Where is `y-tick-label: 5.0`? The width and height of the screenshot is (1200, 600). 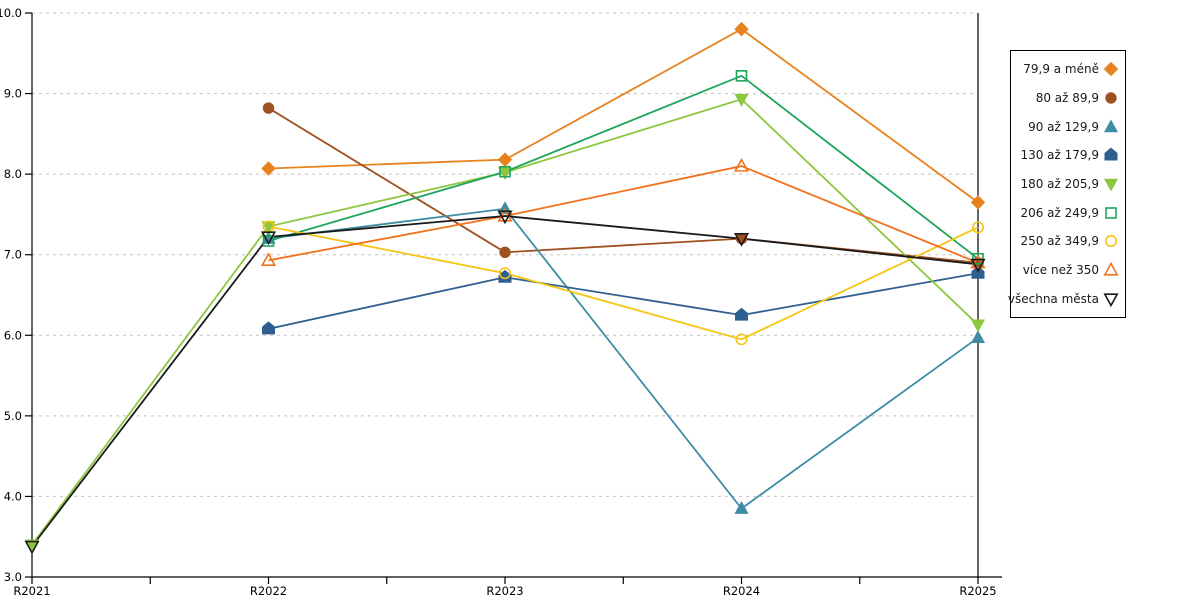
y-tick-label: 5.0 is located at coordinates (13, 416).